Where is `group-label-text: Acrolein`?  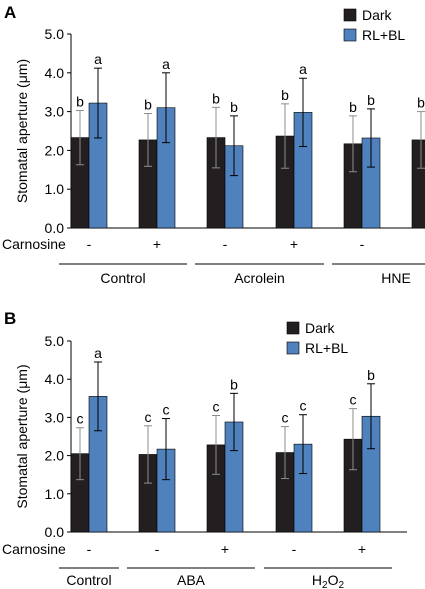 group-label-text: Acrolein is located at coordinates (259, 278).